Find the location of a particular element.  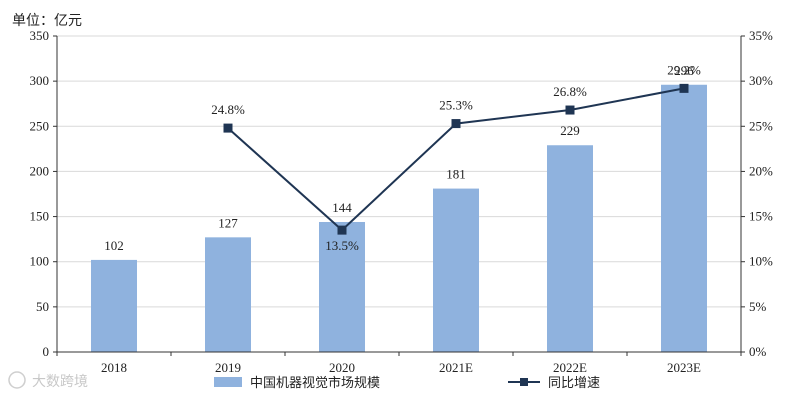

x-tick-label: 2019 is located at coordinates (228, 367).